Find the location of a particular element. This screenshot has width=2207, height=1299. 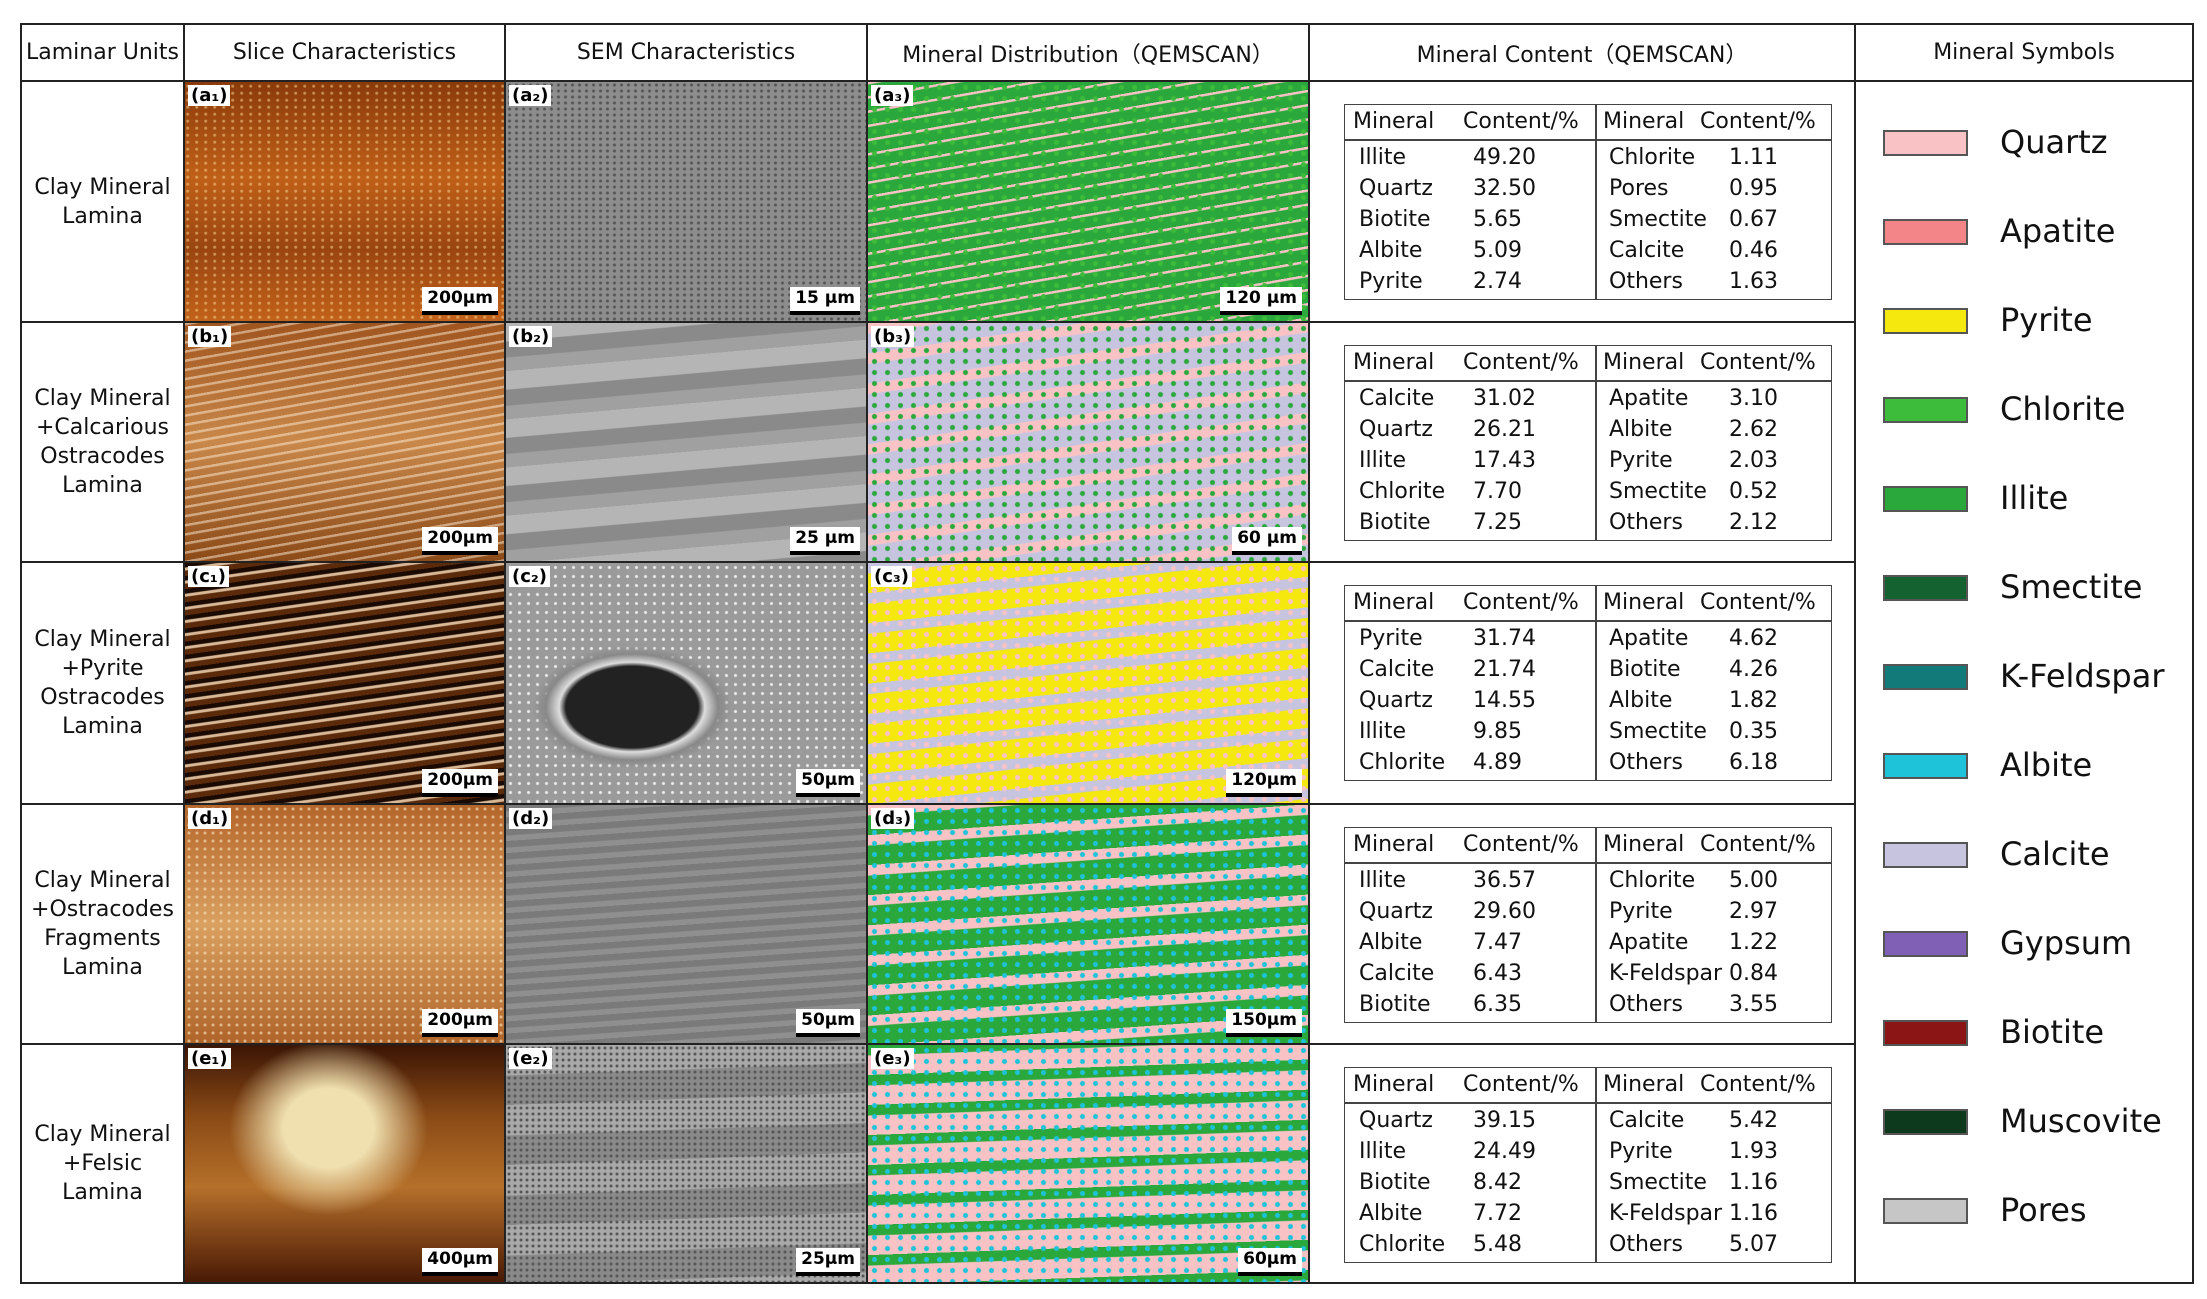

unit-label: Ostracodes is located at coordinates (102, 456).